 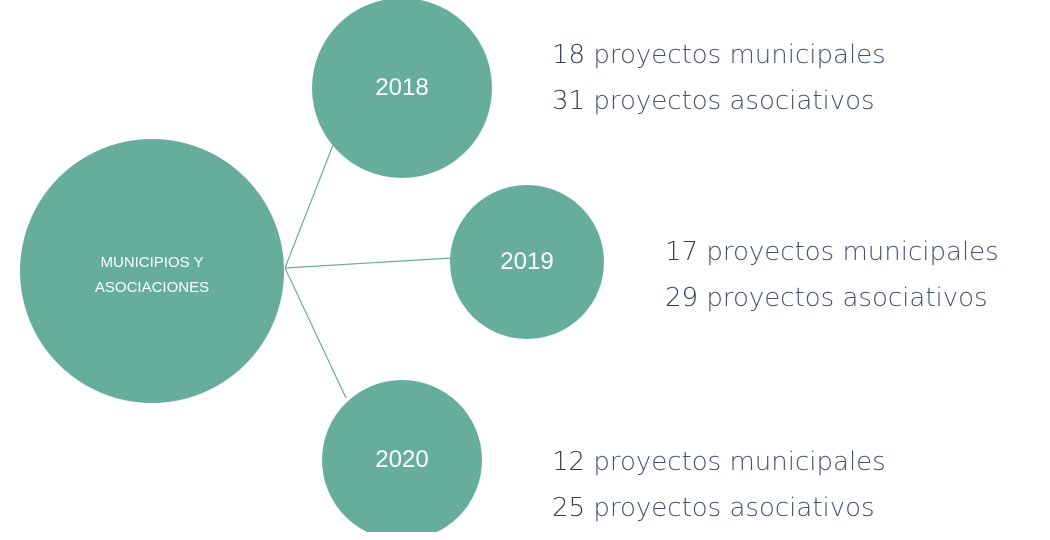 What do you see at coordinates (569, 101) in the screenshot?
I see `stat-count: 31` at bounding box center [569, 101].